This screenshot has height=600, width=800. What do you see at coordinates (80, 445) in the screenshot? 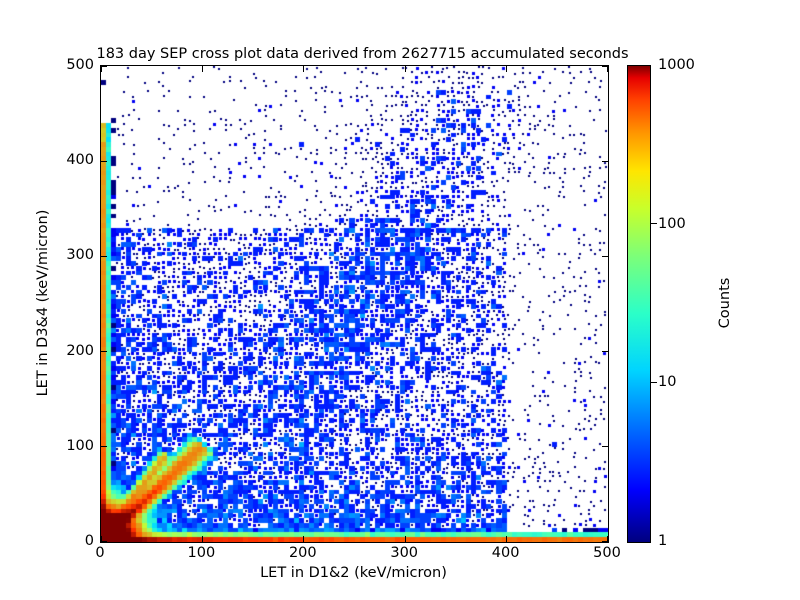
I see `y-tick-label-100: 100` at bounding box center [80, 445].